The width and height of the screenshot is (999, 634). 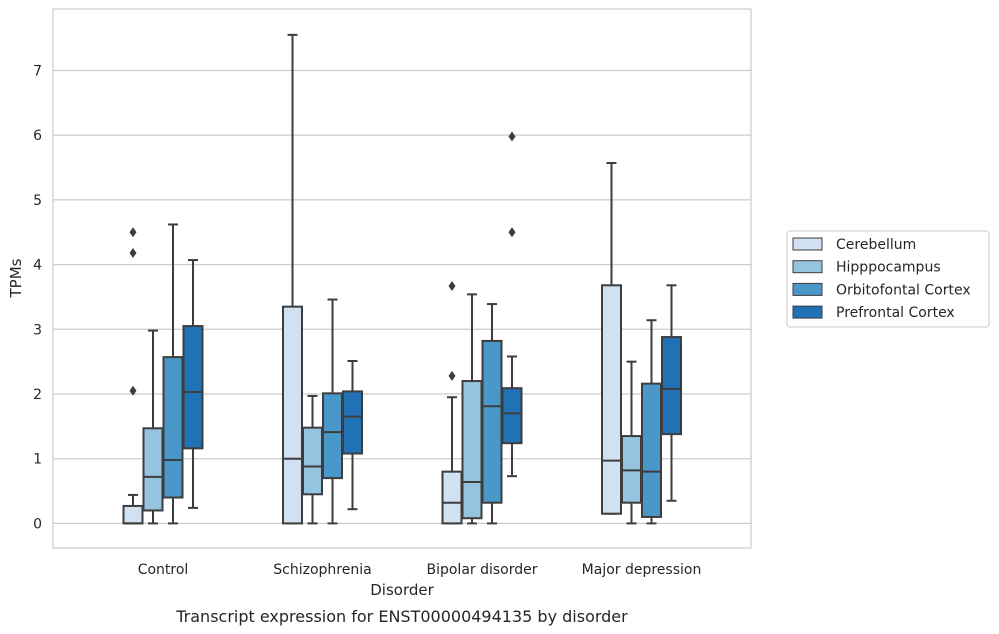 I want to click on y-tick-label: 3, so click(x=37, y=330).